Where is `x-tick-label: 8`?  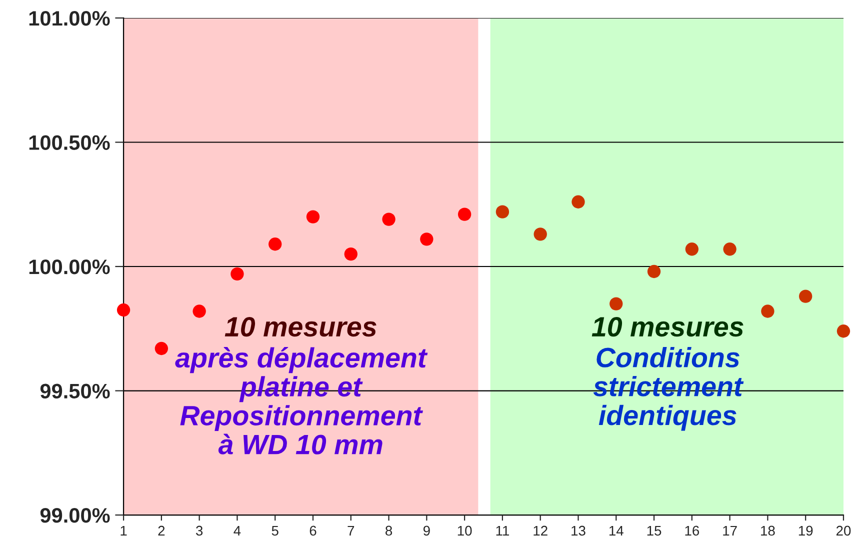
x-tick-label: 8 is located at coordinates (389, 531).